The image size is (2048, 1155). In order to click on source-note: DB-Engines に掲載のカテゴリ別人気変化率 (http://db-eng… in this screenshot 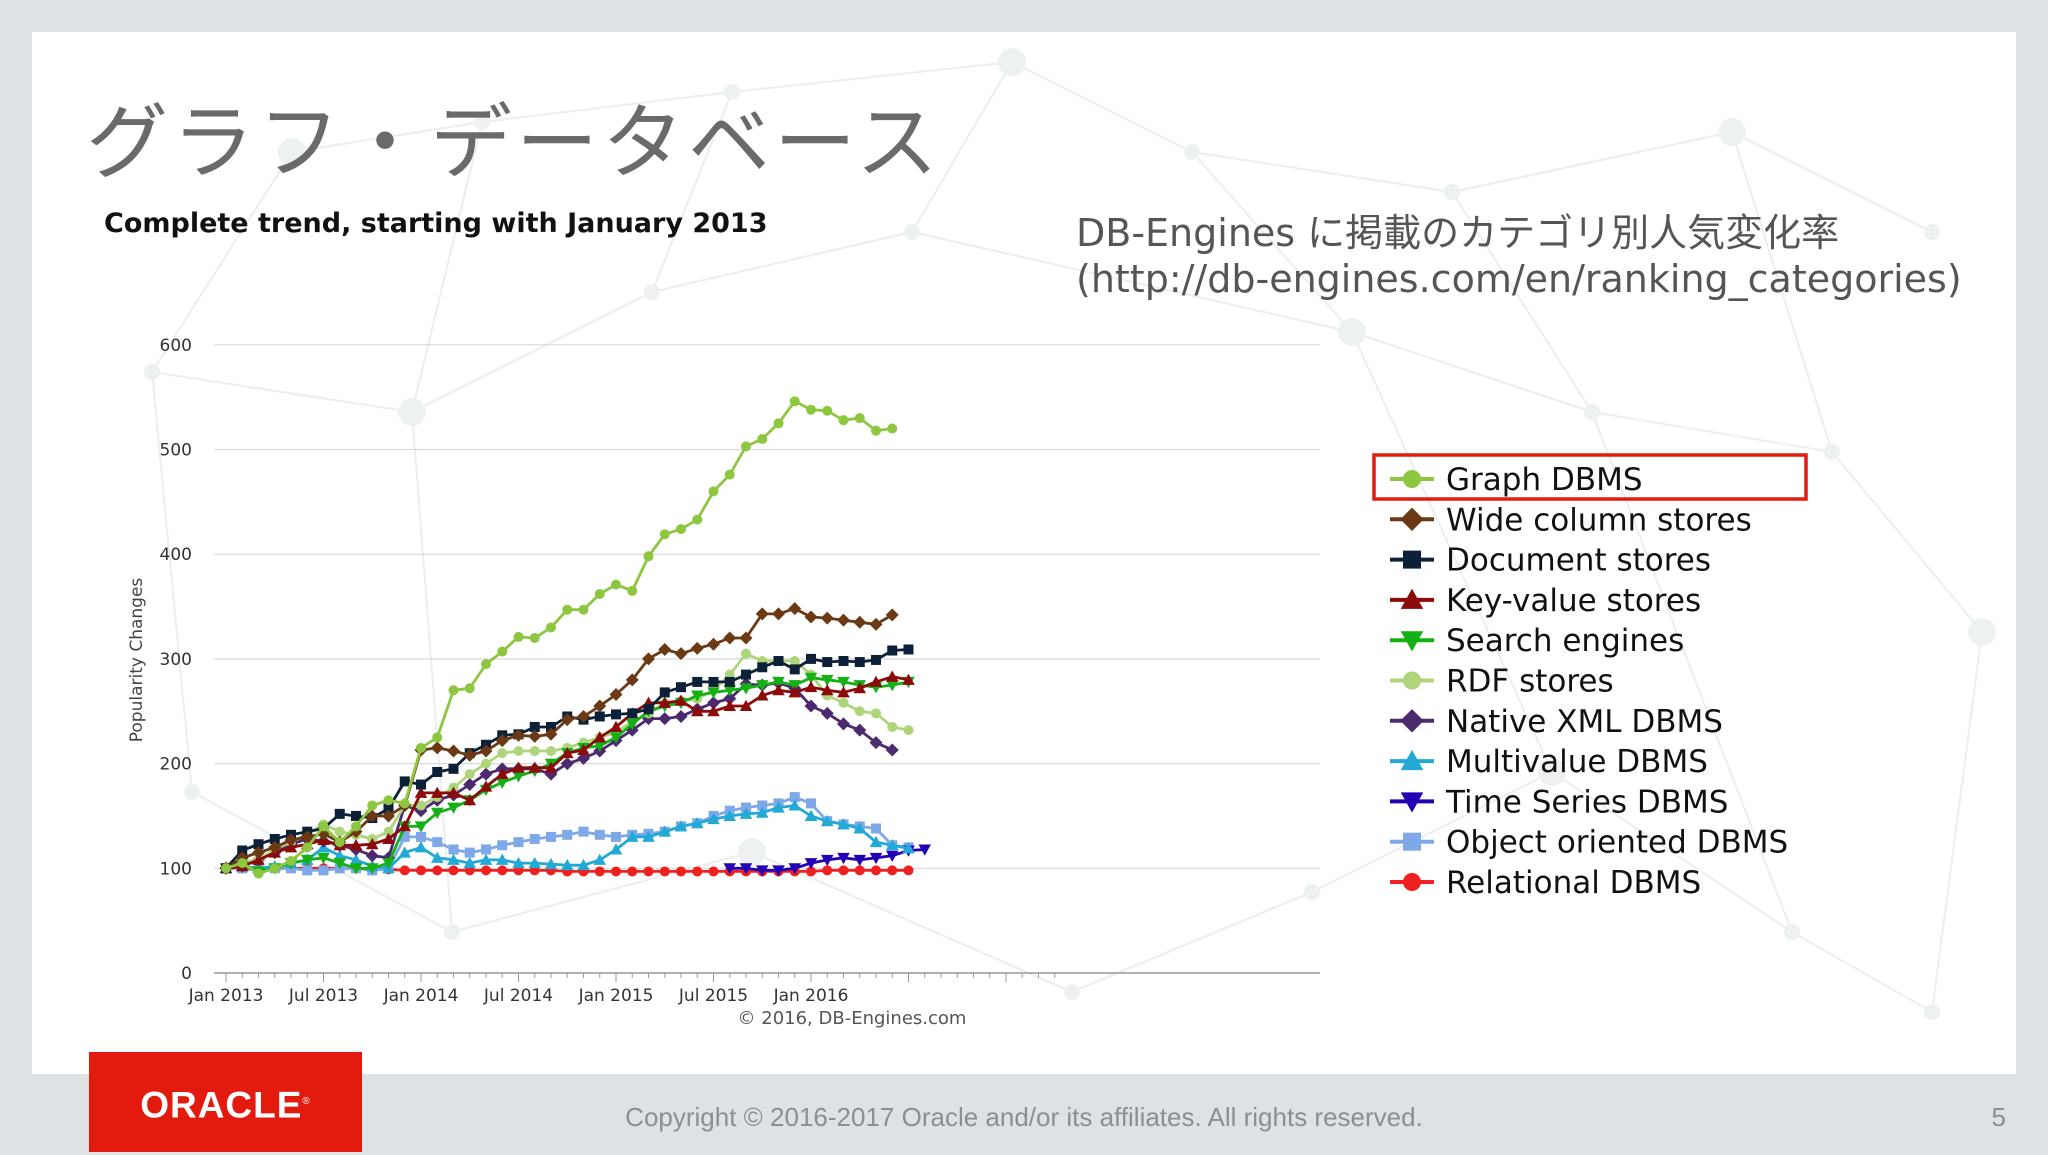, I will do `click(1546, 256)`.